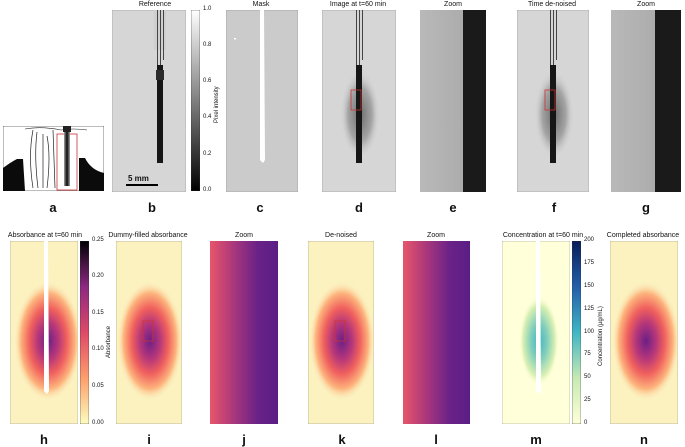 Image resolution: width=685 pixels, height=447 pixels. What do you see at coordinates (643, 235) in the screenshot?
I see `title-completed-absorbance: Completed absorbance` at bounding box center [643, 235].